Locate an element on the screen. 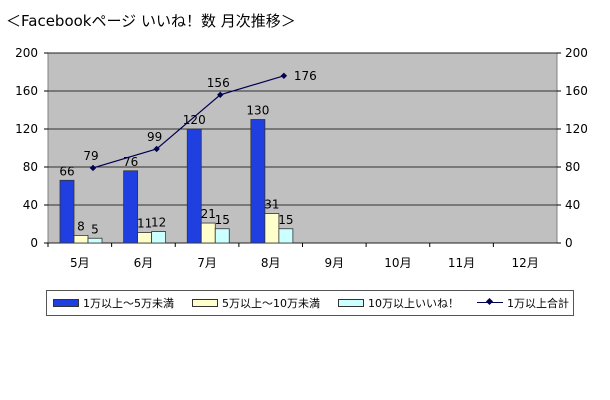 The height and width of the screenshot is (400, 610). y-tick-label-right: 0 is located at coordinates (569, 243).